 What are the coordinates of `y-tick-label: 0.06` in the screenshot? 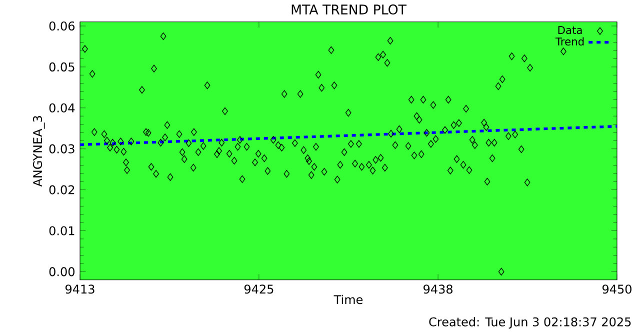 It's located at (62, 26).